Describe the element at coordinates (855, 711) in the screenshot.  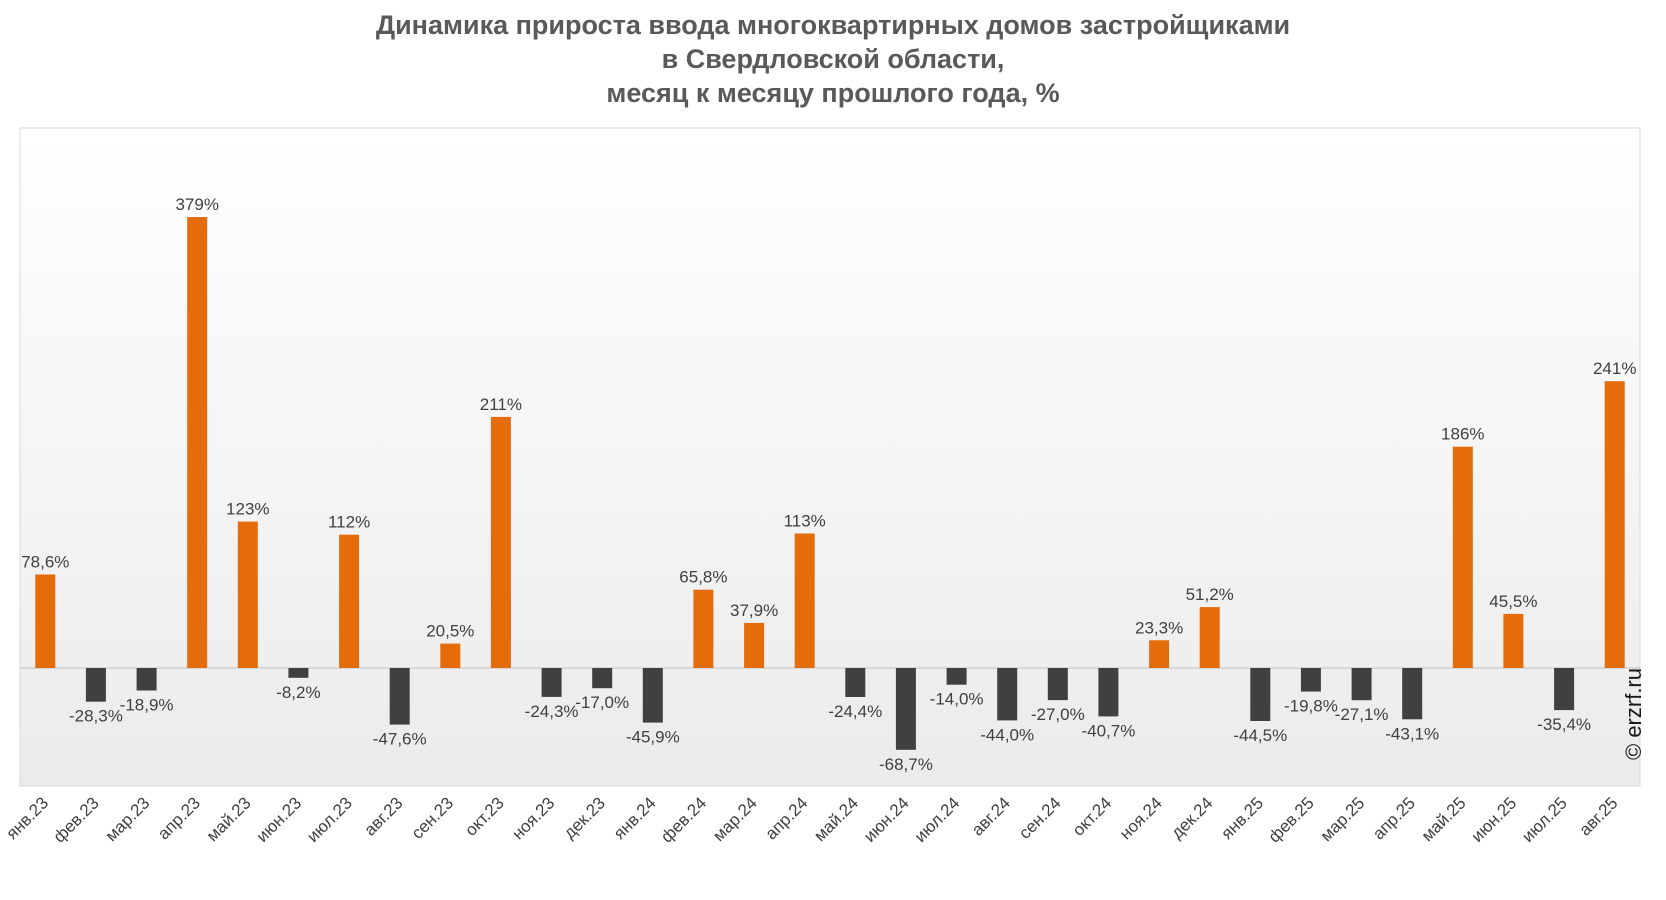
I see `value-label-май.24: -24,4%` at that location.